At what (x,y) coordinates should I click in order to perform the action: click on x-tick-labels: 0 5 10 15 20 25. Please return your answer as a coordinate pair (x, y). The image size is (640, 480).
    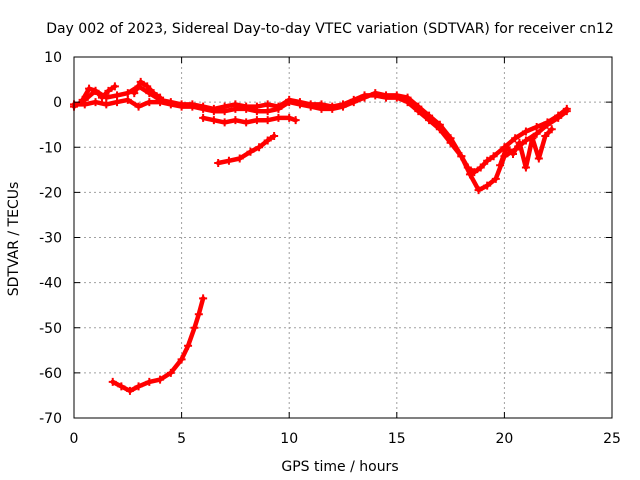
    Looking at the image, I should click on (345, 439).